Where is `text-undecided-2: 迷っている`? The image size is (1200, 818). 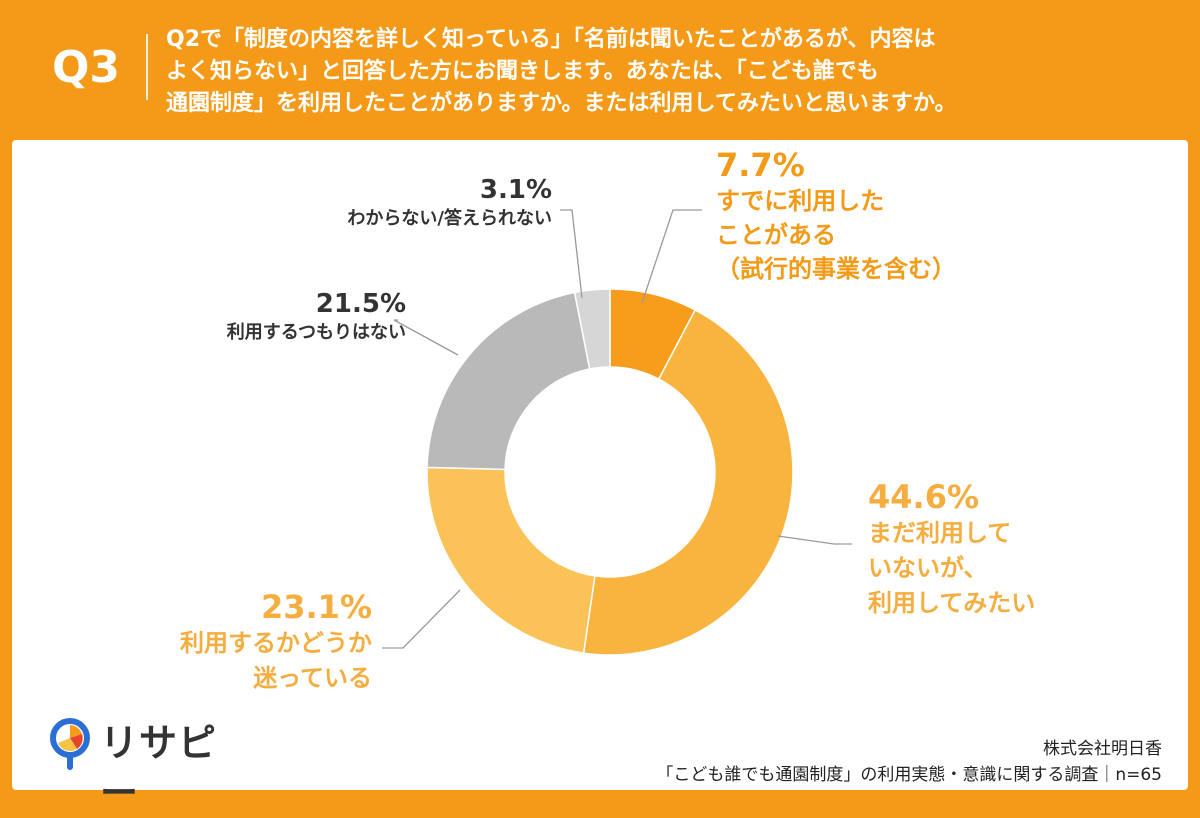
text-undecided-2: 迷っている is located at coordinates (312, 678).